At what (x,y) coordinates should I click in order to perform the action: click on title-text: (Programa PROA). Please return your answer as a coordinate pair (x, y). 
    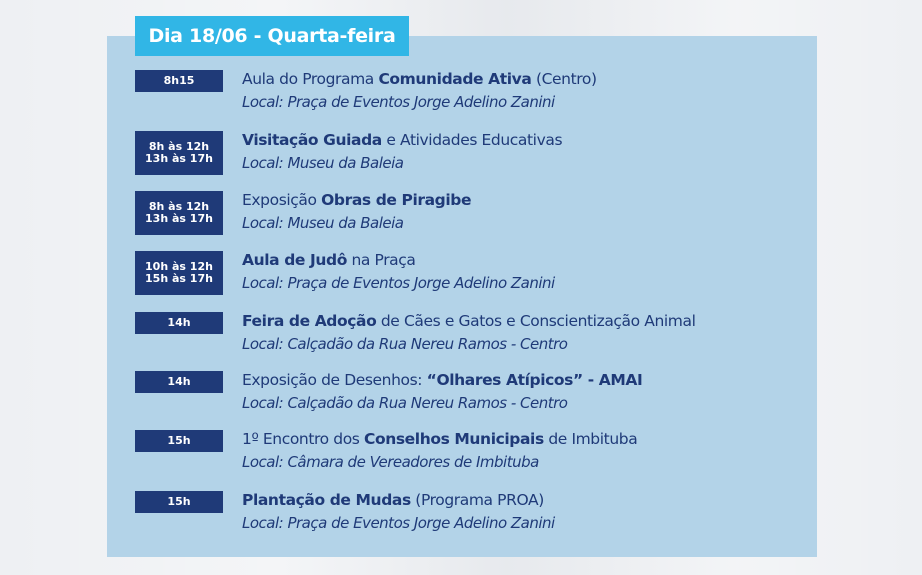
    Looking at the image, I should click on (477, 500).